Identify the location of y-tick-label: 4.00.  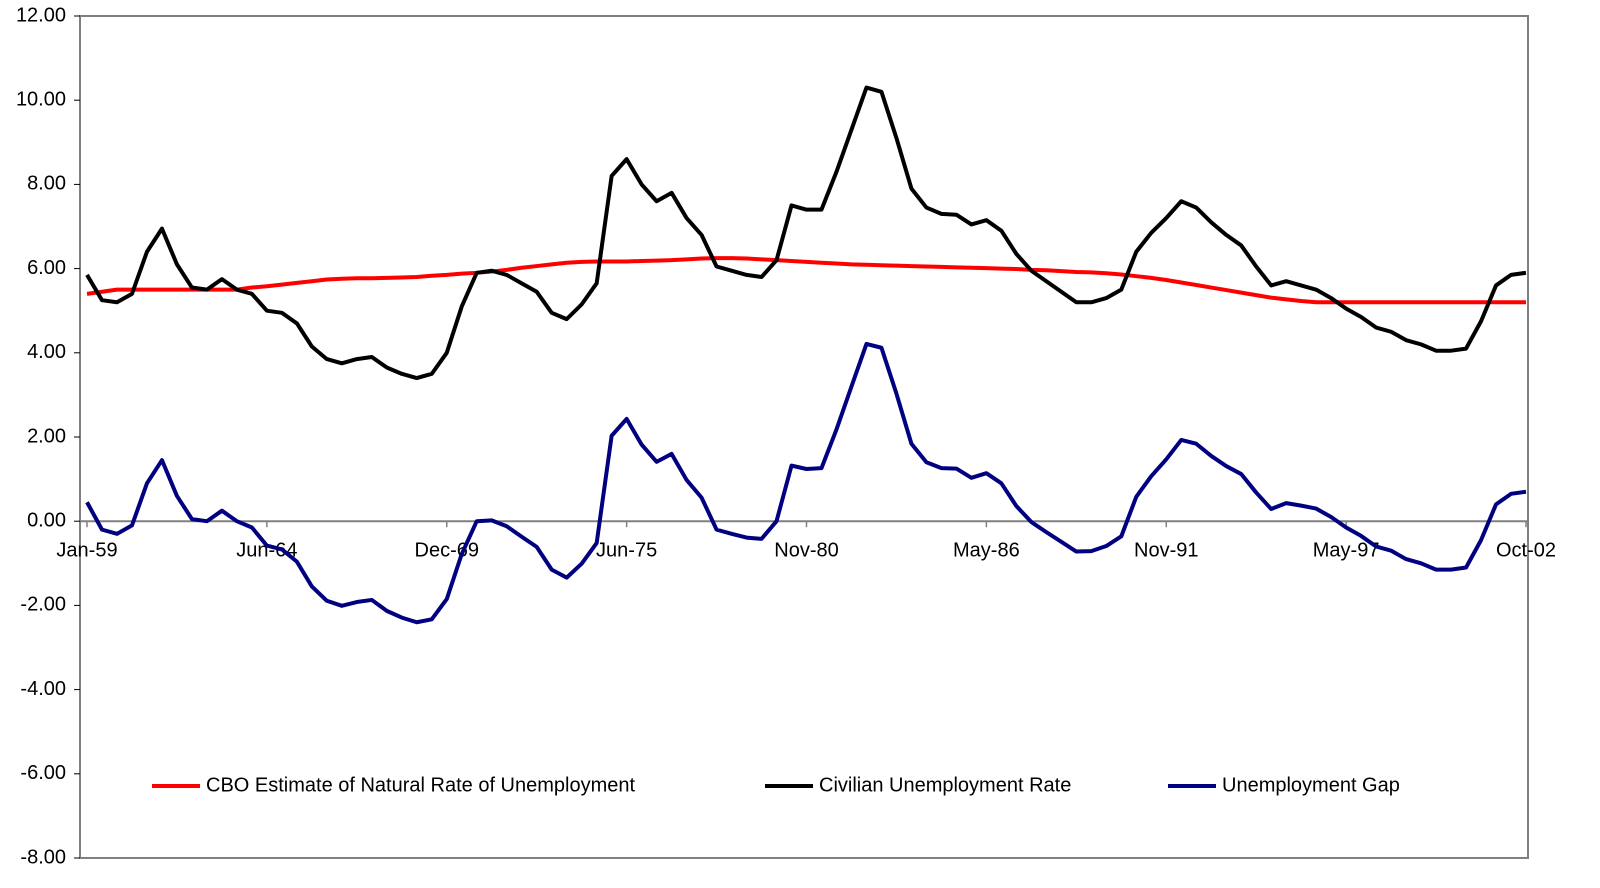
(46, 352).